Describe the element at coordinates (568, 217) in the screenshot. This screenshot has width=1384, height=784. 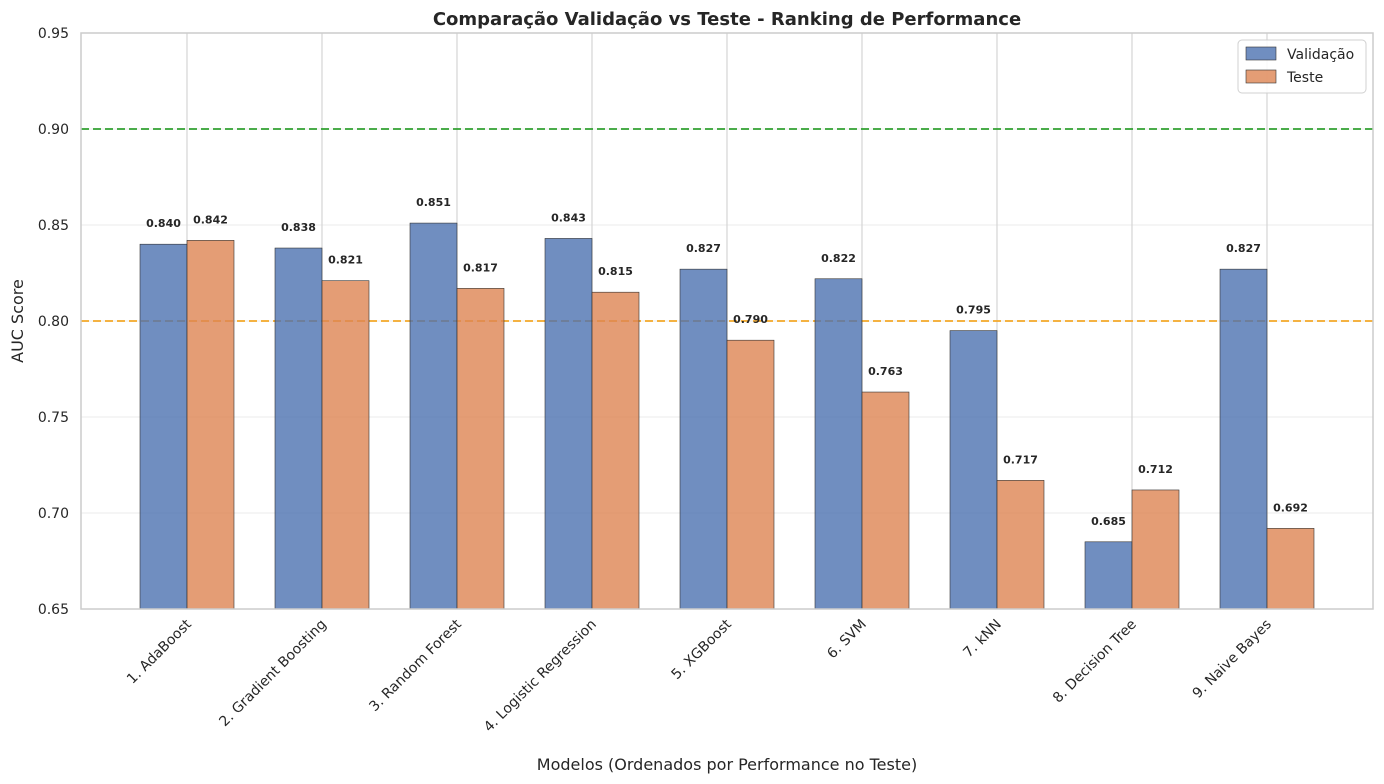
I see `bar-value-label: 0.843` at that location.